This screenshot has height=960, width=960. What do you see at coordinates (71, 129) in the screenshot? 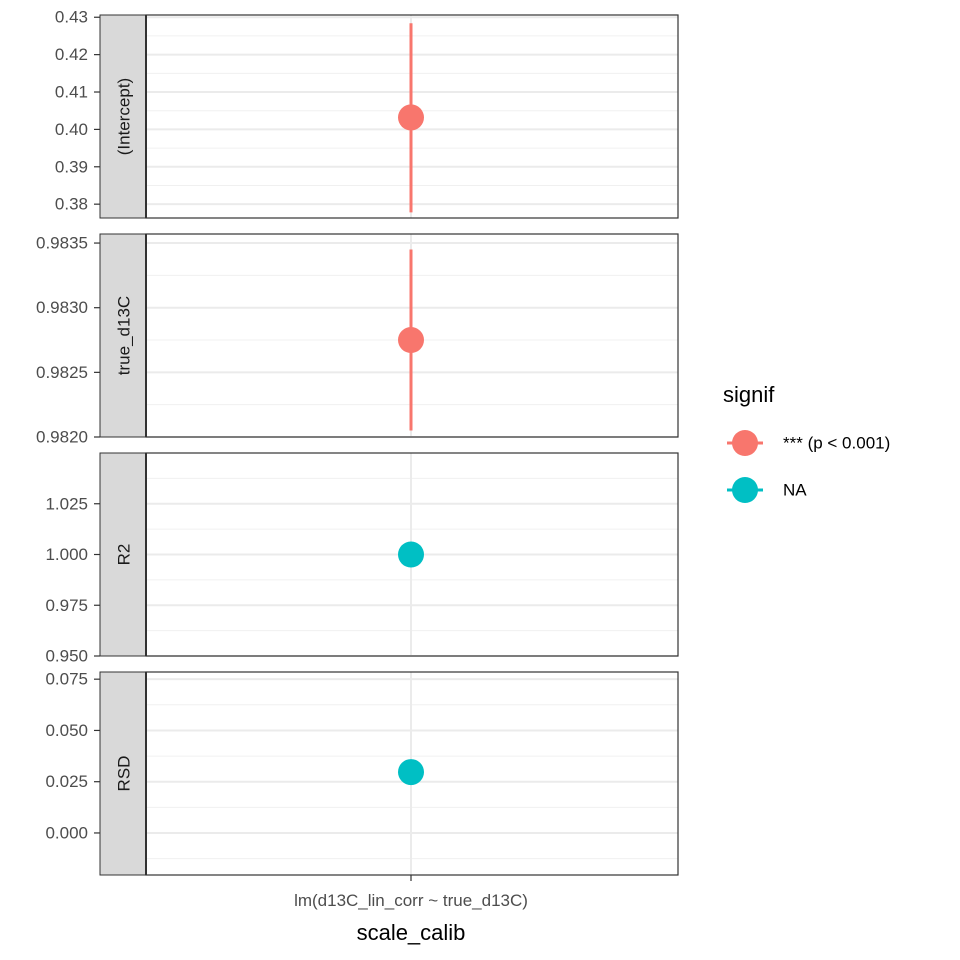
I see `y-tick-label: 0.40` at bounding box center [71, 129].